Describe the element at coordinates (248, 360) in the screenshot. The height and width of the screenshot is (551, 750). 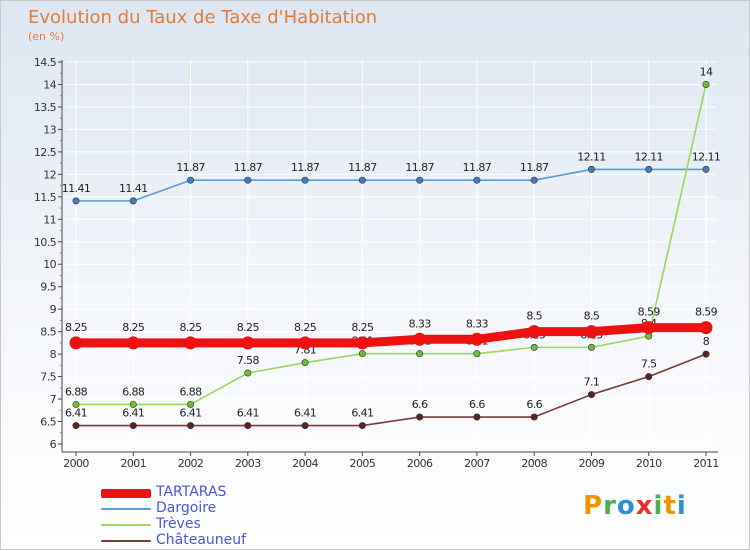
I see `data-label: 7.58` at that location.